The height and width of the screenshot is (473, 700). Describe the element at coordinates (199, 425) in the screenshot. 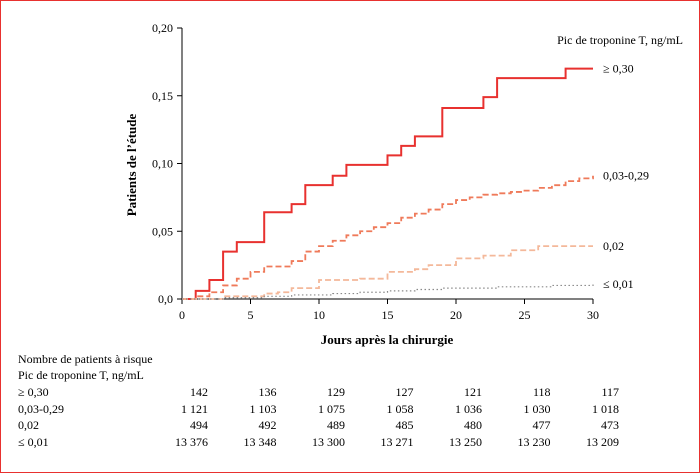

I see `risk-cell: 494` at that location.